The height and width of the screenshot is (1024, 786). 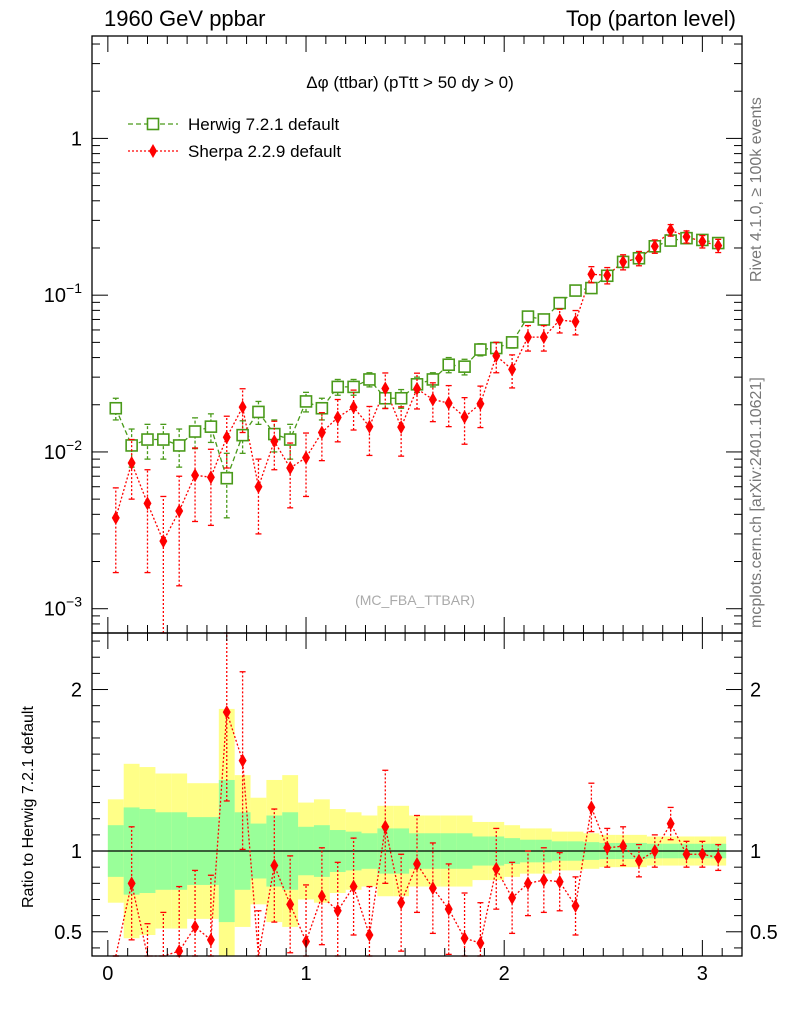 What do you see at coordinates (755, 691) in the screenshot?
I see `ratio-y-tick-label-right: 2` at bounding box center [755, 691].